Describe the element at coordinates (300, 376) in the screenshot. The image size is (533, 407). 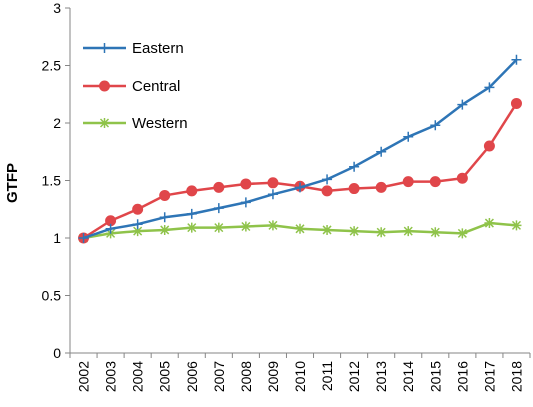
I see `x-tick-label: 2010` at that location.